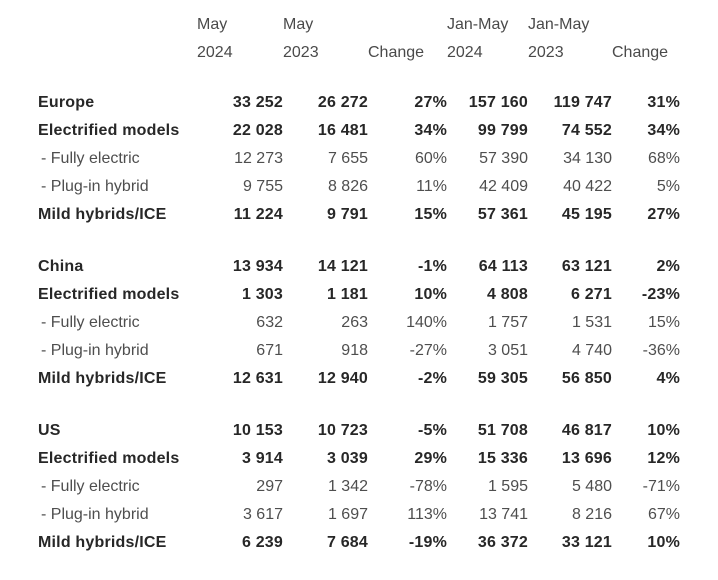 Image resolution: width=718 pixels, height=580 pixels. What do you see at coordinates (582, 102) in the screenshot?
I see `cell-jan-may-2023: 119 747` at bounding box center [582, 102].